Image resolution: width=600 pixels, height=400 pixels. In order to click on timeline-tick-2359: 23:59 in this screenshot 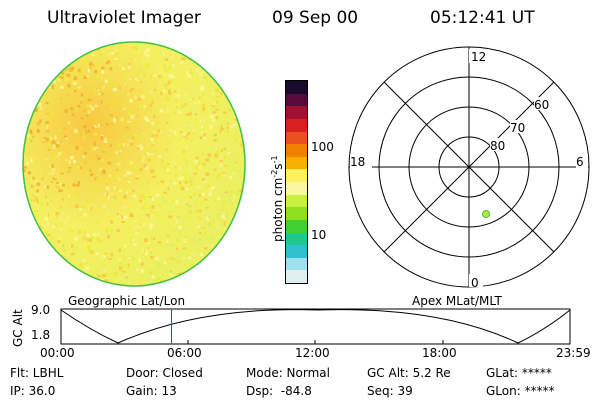, I will do `click(573, 353)`.